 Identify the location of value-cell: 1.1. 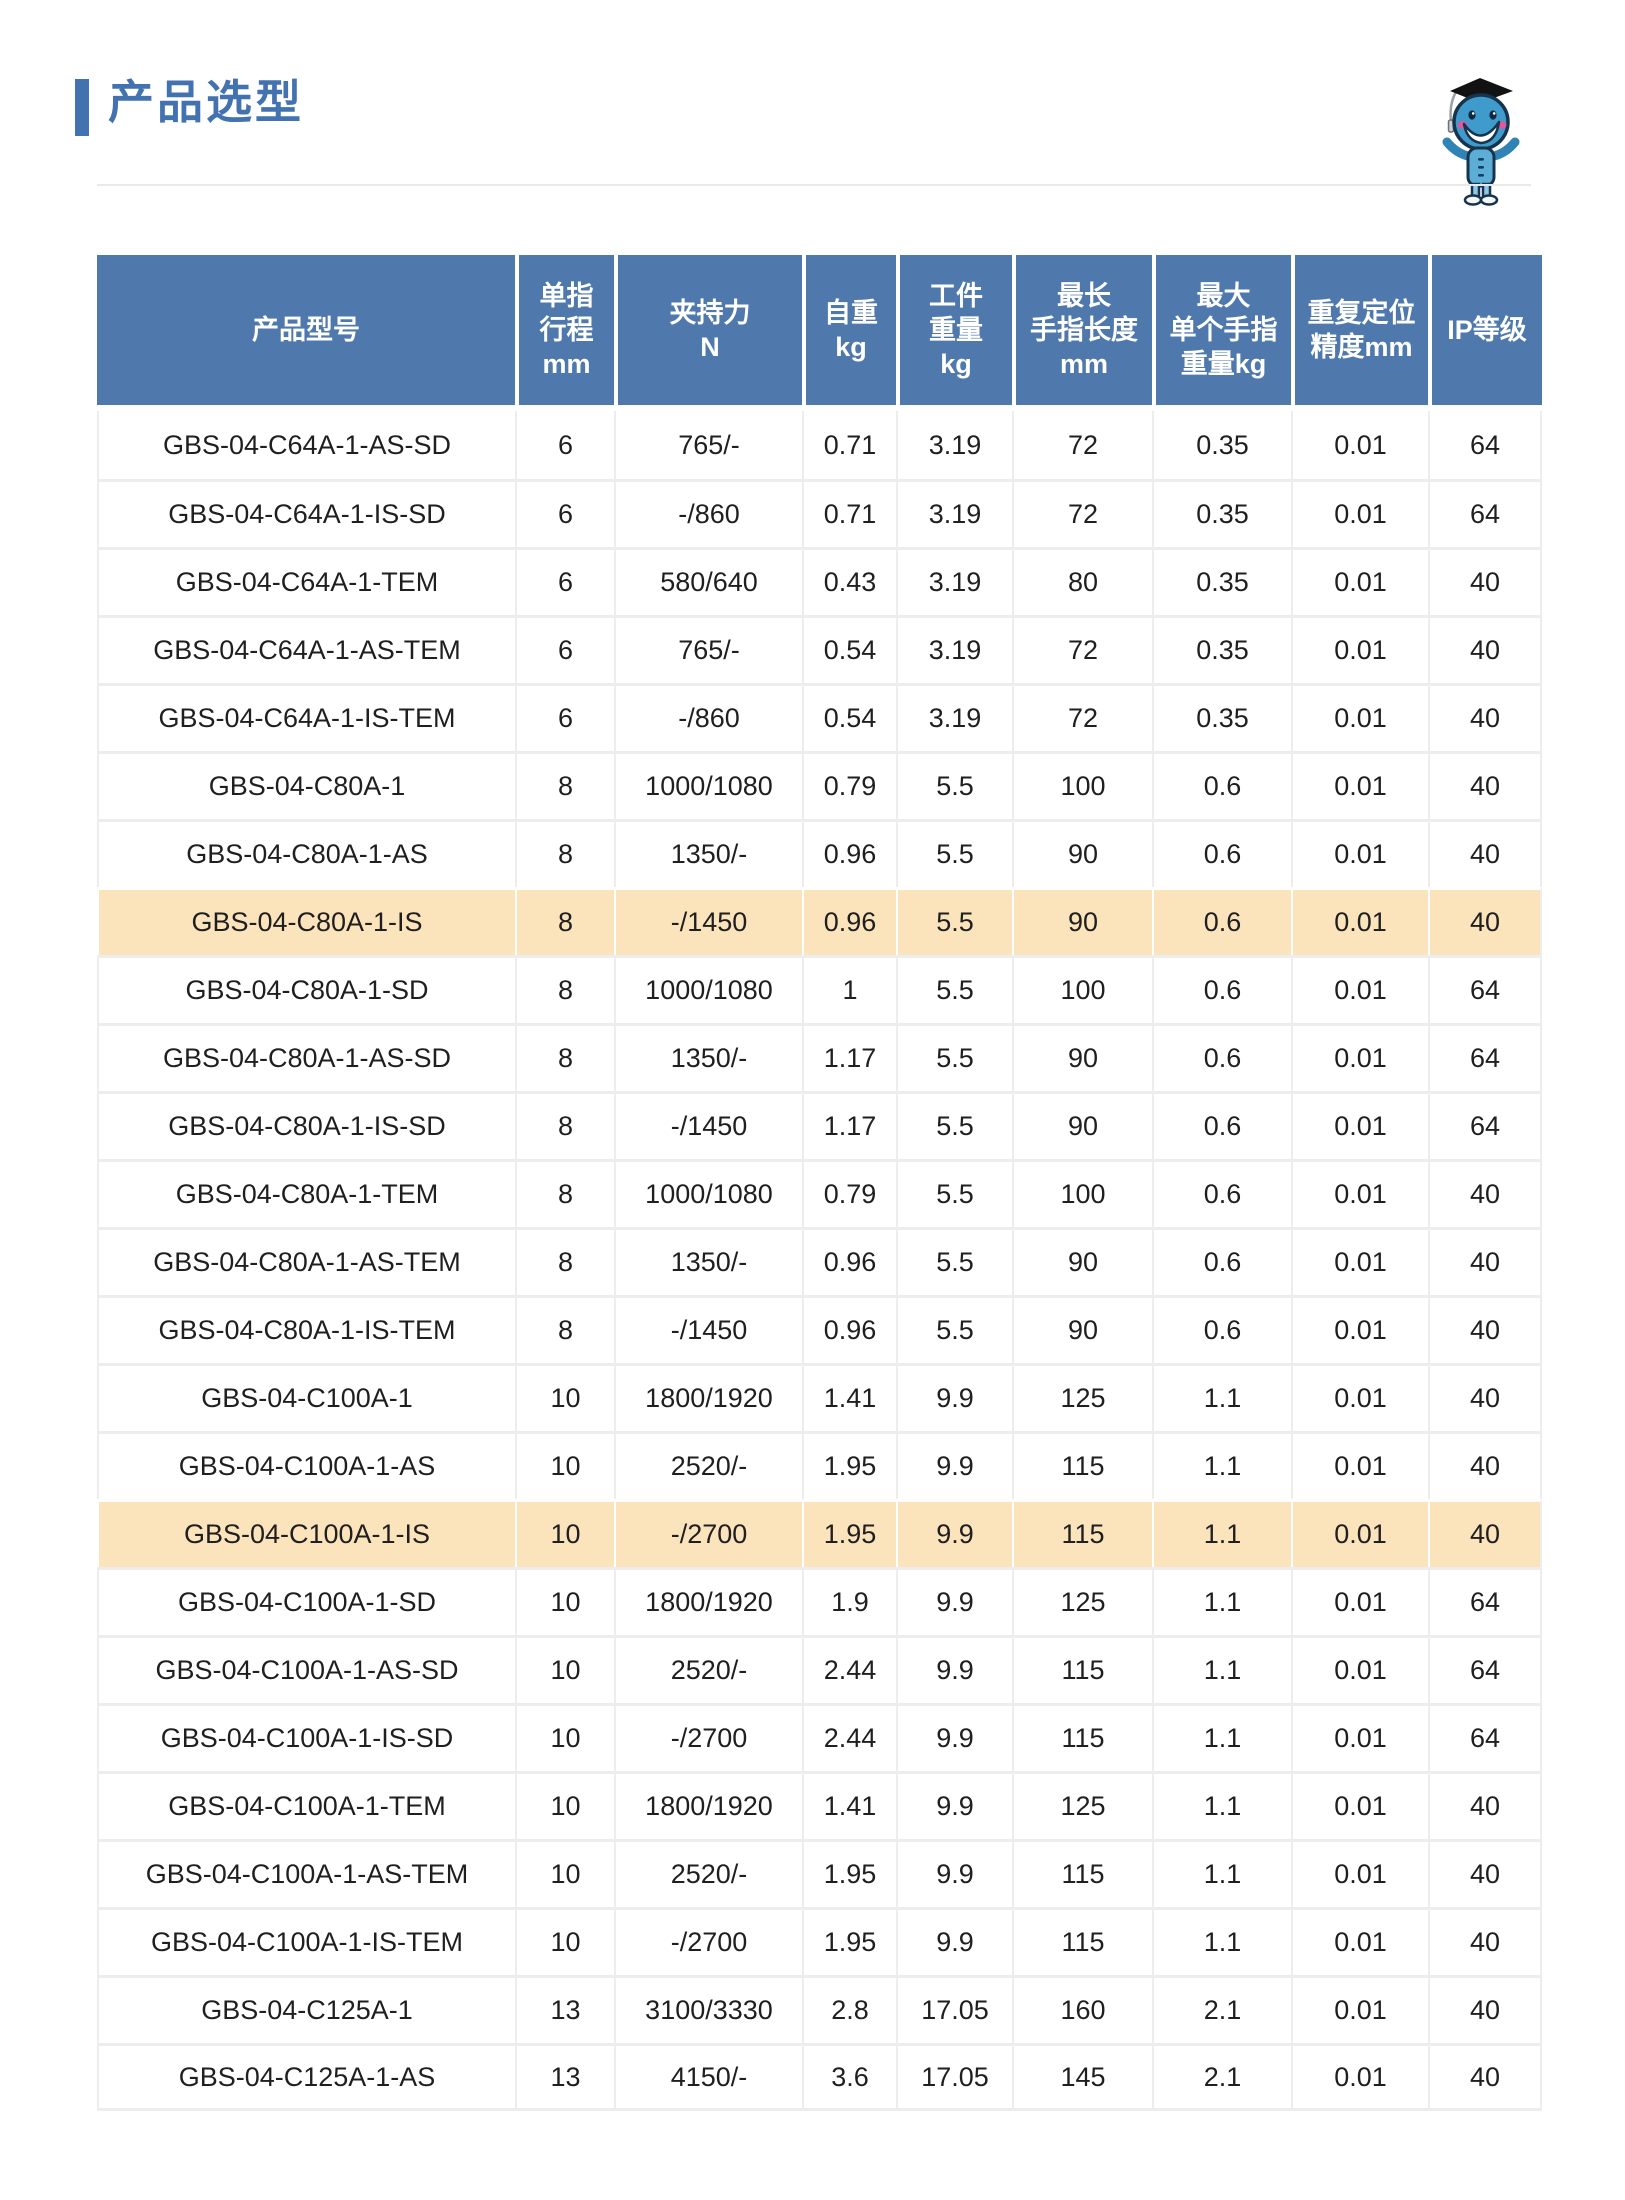
(1221, 1533).